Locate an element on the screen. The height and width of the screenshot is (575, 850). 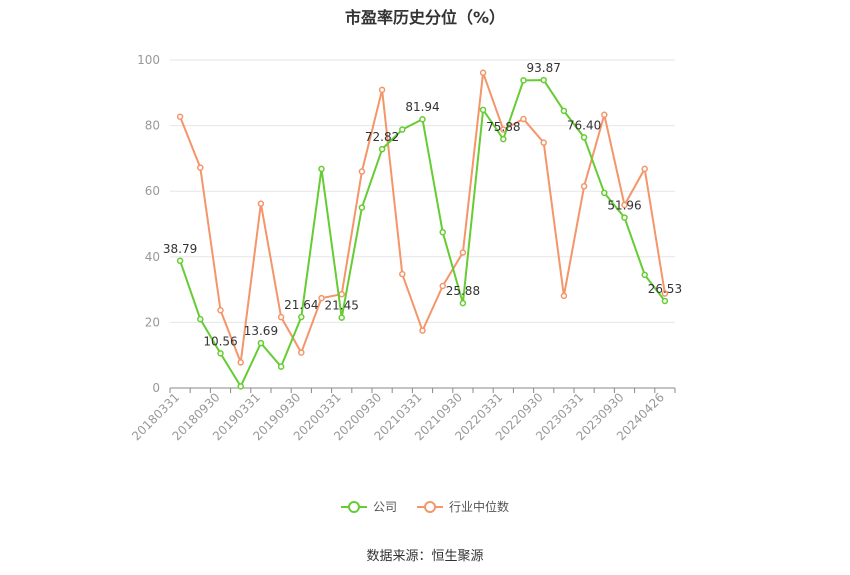
legend-item-company: 公司 is located at coordinates (368, 506).